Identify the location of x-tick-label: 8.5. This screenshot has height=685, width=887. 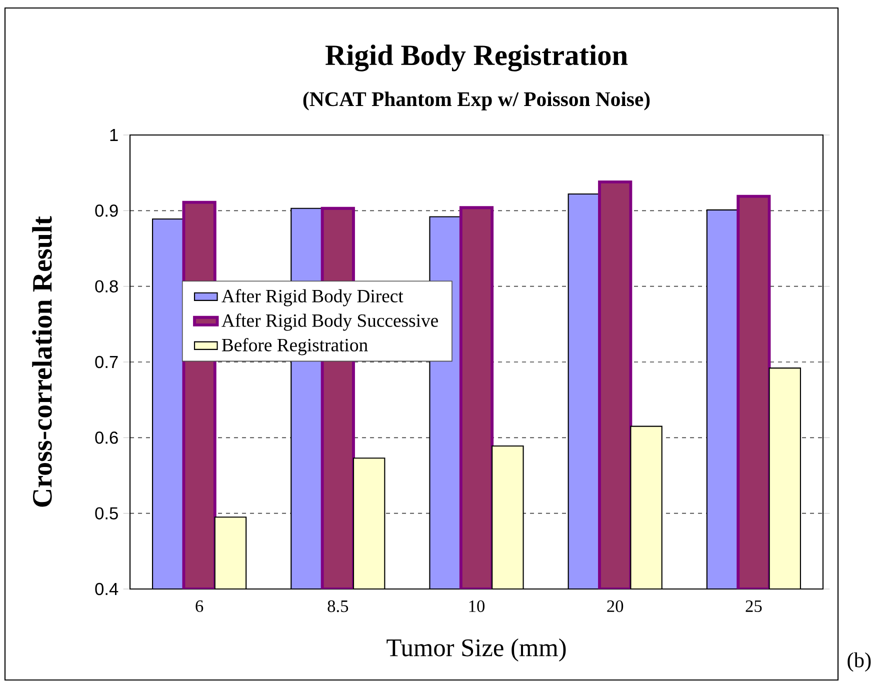
(338, 606).